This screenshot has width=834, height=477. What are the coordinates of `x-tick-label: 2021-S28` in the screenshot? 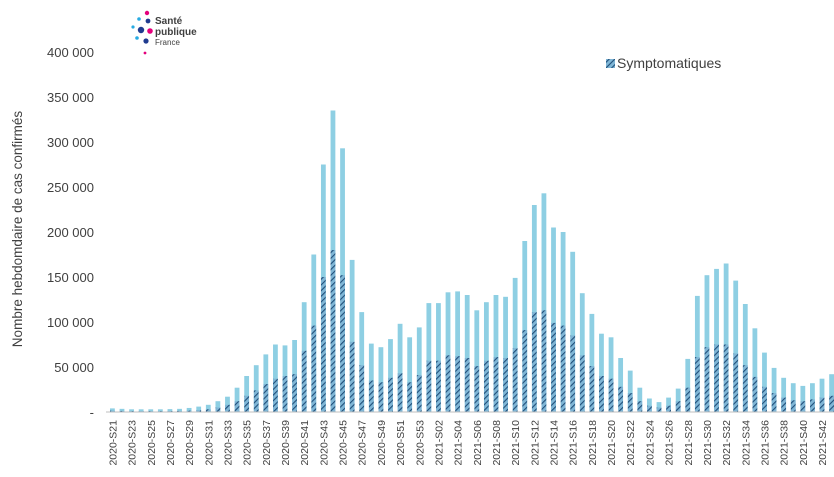 It's located at (689, 443).